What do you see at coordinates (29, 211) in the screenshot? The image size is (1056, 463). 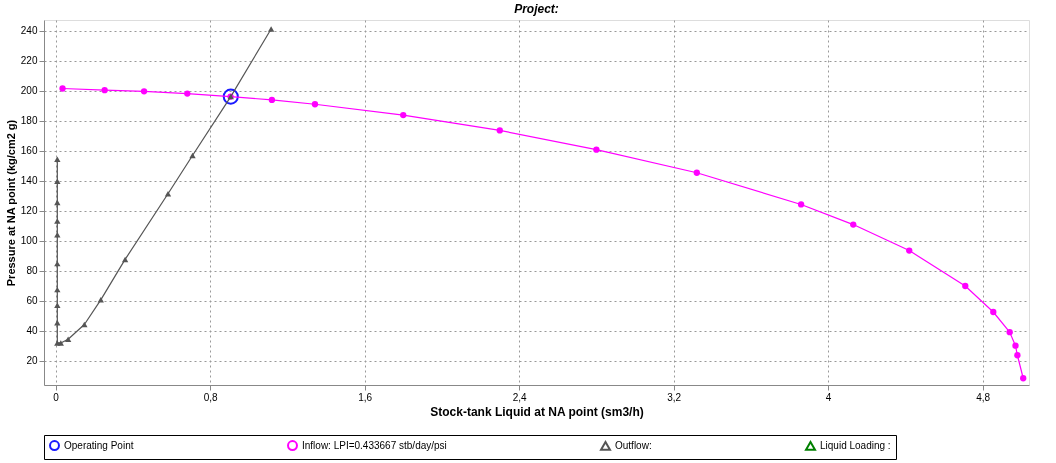 I see `y-tick-label: 120` at bounding box center [29, 211].